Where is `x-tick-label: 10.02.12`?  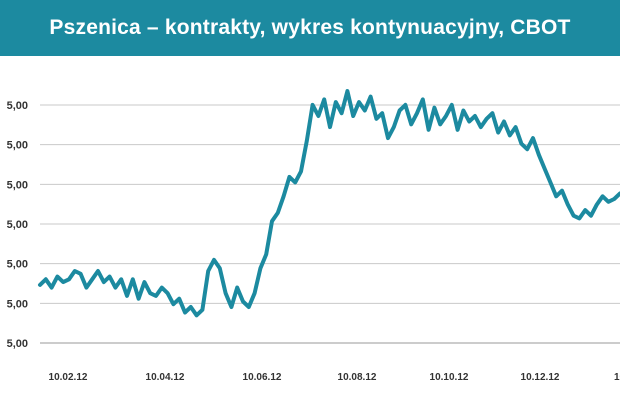 x-tick-label: 10.02.12 is located at coordinates (68, 377).